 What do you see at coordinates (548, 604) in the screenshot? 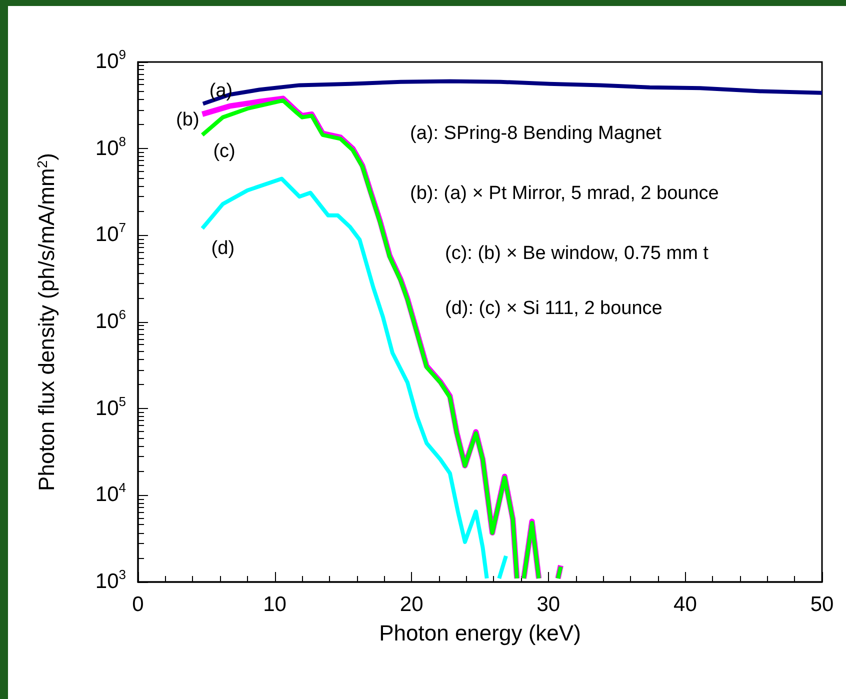
I see `x-tick-label: 30` at bounding box center [548, 604].